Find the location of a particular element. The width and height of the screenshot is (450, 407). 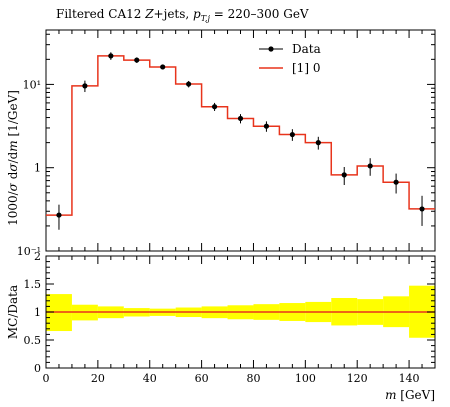

legend: Data [1] 0 is located at coordinates (290, 58).